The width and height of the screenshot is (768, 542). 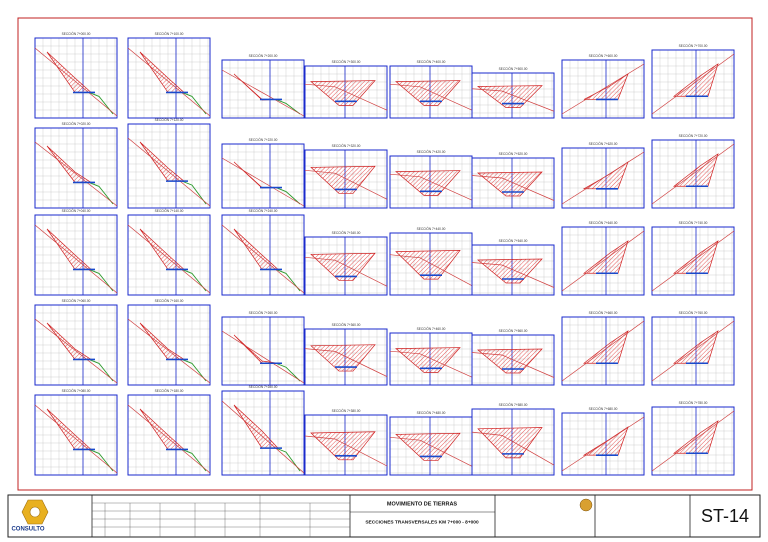 What do you see at coordinates (27, 530) in the screenshot?
I see `company-name: CONSULTO` at bounding box center [27, 530].